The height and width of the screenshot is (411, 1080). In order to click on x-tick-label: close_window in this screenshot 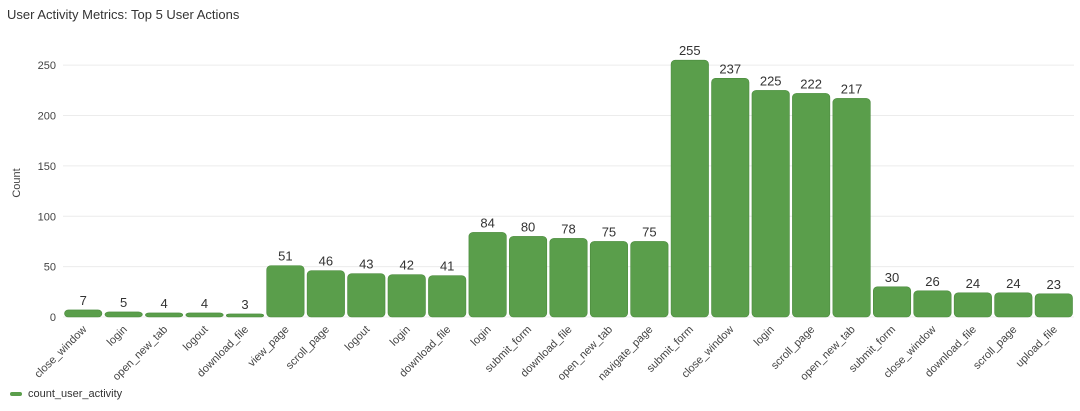, I will do `click(60, 352)`.